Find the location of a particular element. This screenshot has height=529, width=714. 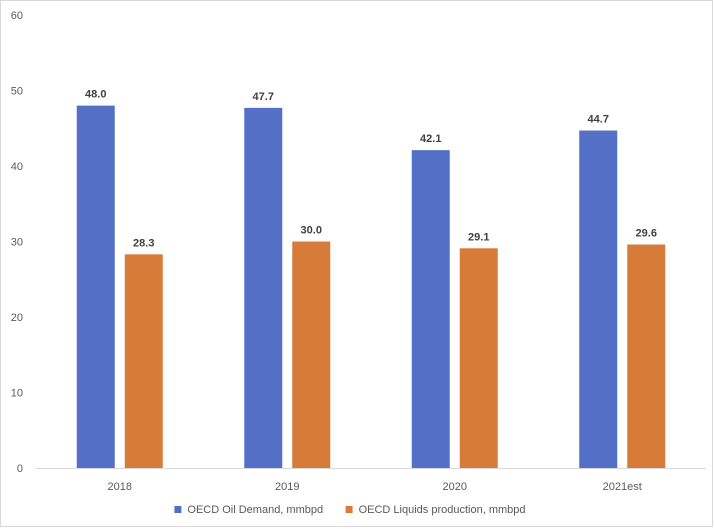

y-tick-label-30: 30 is located at coordinates (17, 243).